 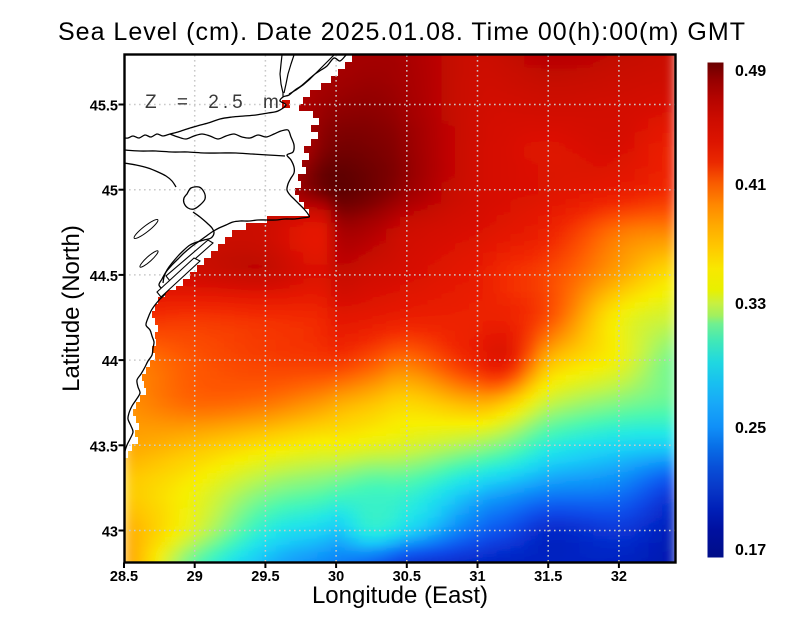 I want to click on svg-text: 29.5, so click(x=265, y=577).